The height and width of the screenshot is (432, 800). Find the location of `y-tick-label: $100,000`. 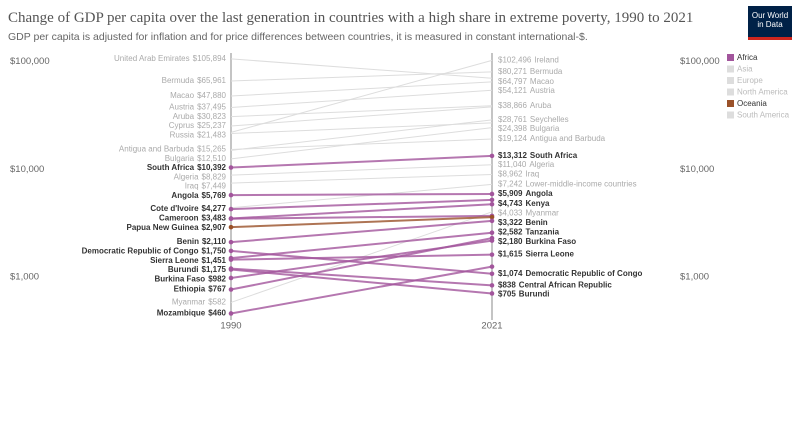

y-tick-label: $100,000 is located at coordinates (30, 61).